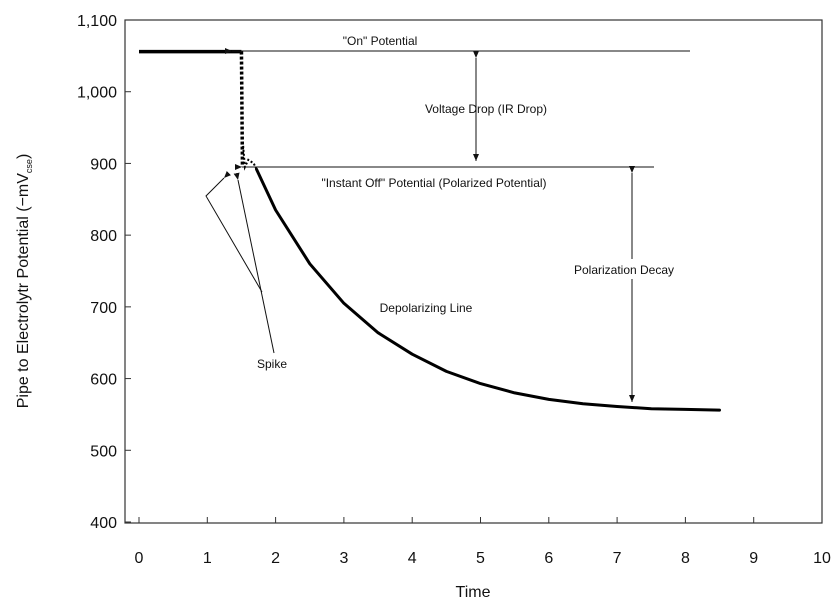 The width and height of the screenshot is (837, 608). I want to click on x-tick-label: 9, so click(753, 558).